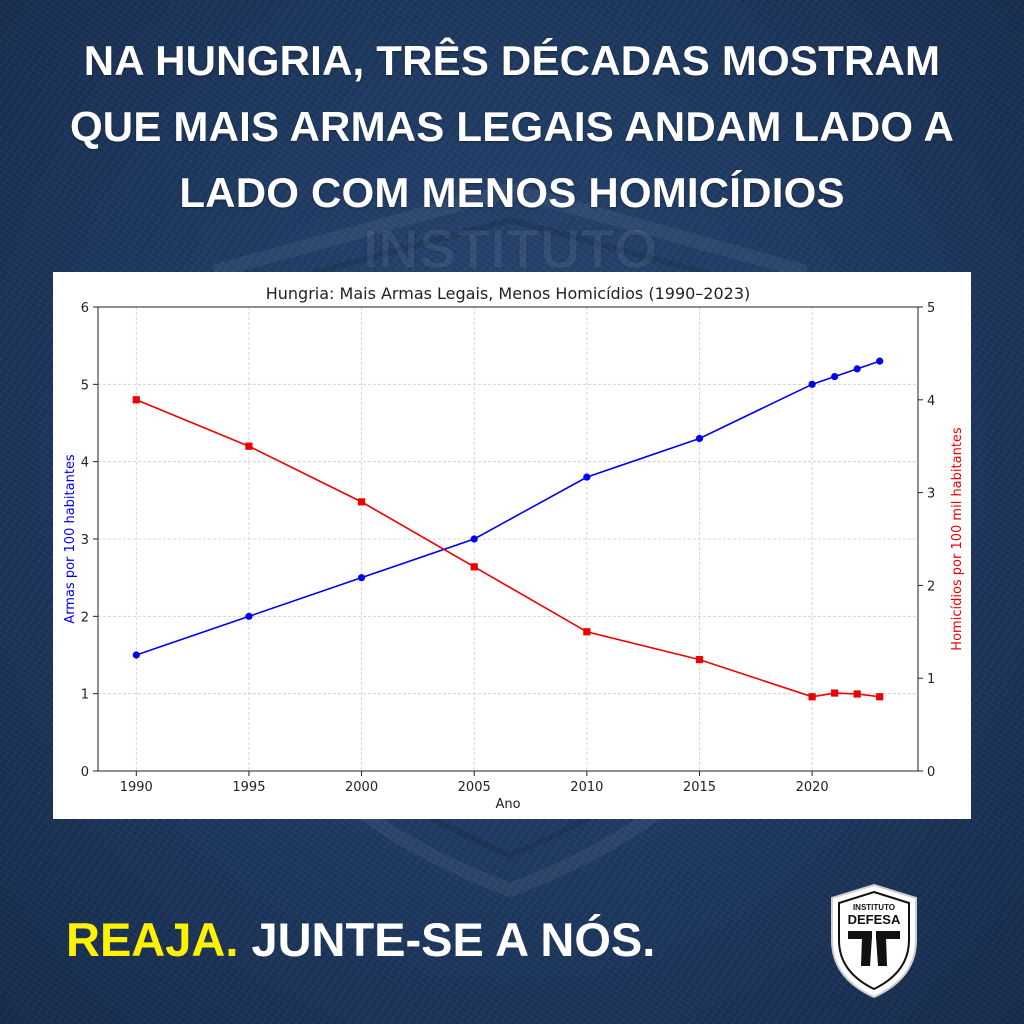 Image resolution: width=1024 pixels, height=1024 pixels. I want to click on y-left-tick-label: 3, so click(85, 540).